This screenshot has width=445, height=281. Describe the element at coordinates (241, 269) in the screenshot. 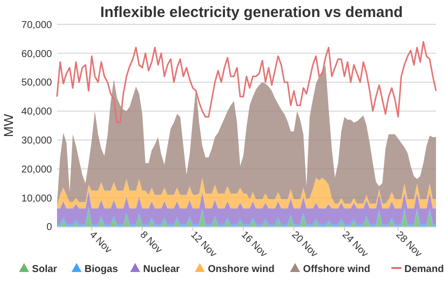

I see `legend-label: Onshore wind` at that location.